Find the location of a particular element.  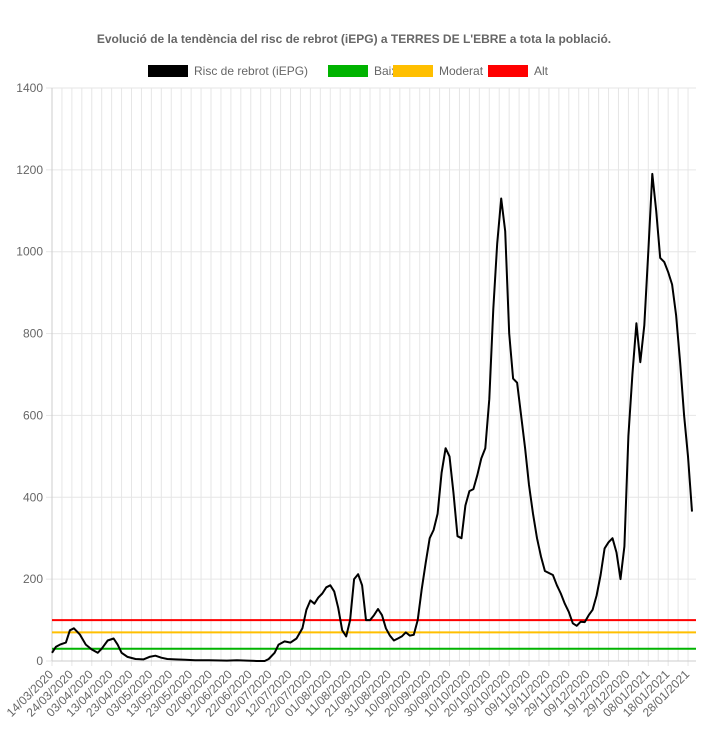

legend-label: Risc de rebrot (iEPG) is located at coordinates (251, 71).